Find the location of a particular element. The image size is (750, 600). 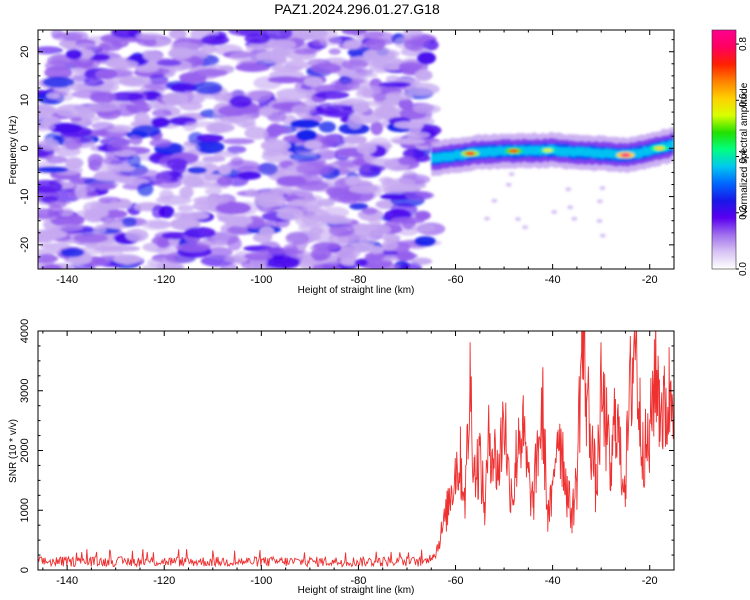

colorbar-axis: 0.0 0.2 0.4 0.6 0.8 is located at coordinates (730, 152).